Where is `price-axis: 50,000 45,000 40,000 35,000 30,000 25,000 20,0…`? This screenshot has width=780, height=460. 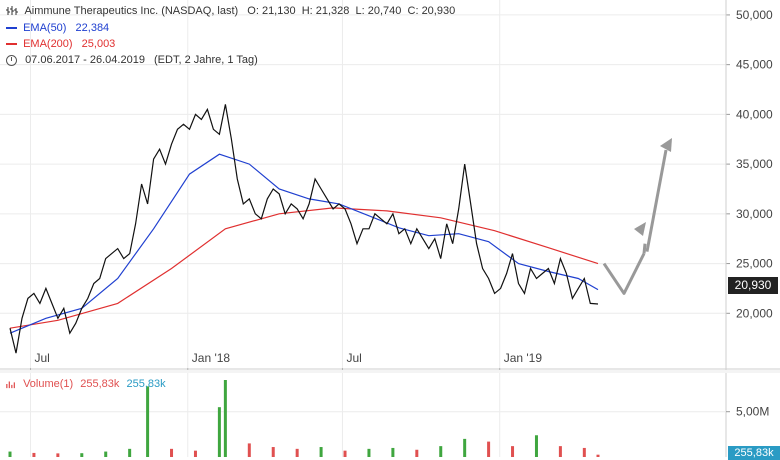 price-axis: 50,000 45,000 40,000 35,000 30,000 25,000 20,0… is located at coordinates (754, 164).